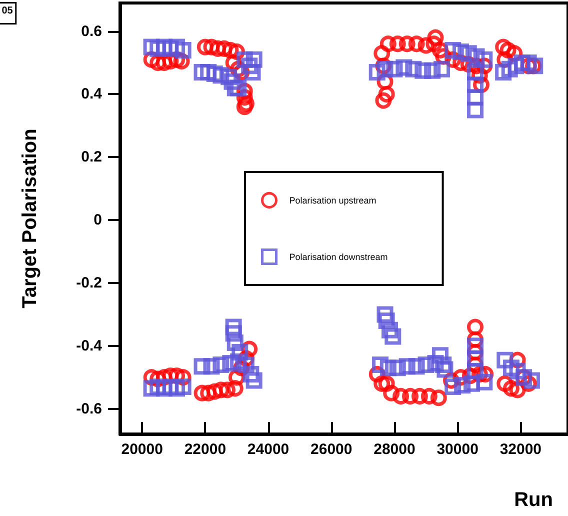 The width and height of the screenshot is (568, 516). What do you see at coordinates (91, 31) in the screenshot?
I see `y-tick-label: 0.6` at bounding box center [91, 31].